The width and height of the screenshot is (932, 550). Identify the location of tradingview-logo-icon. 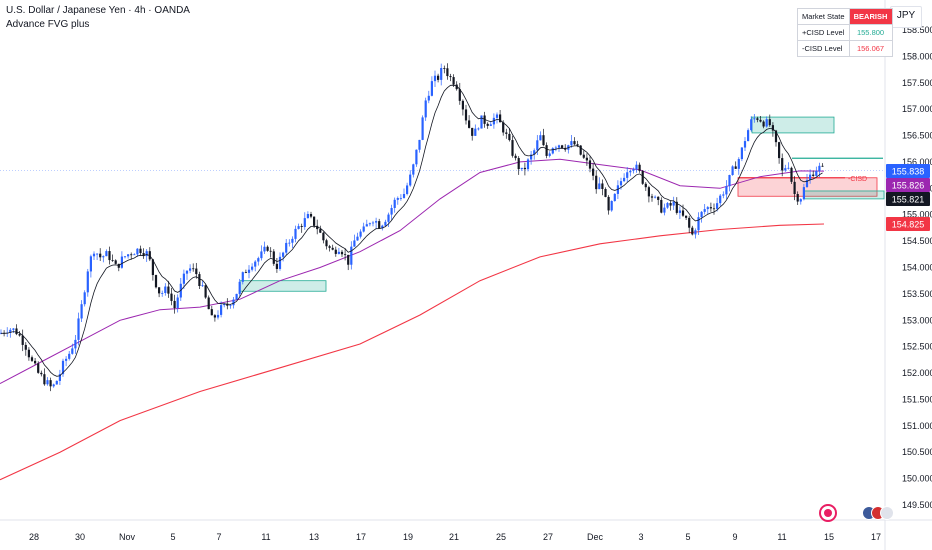
(828, 513).